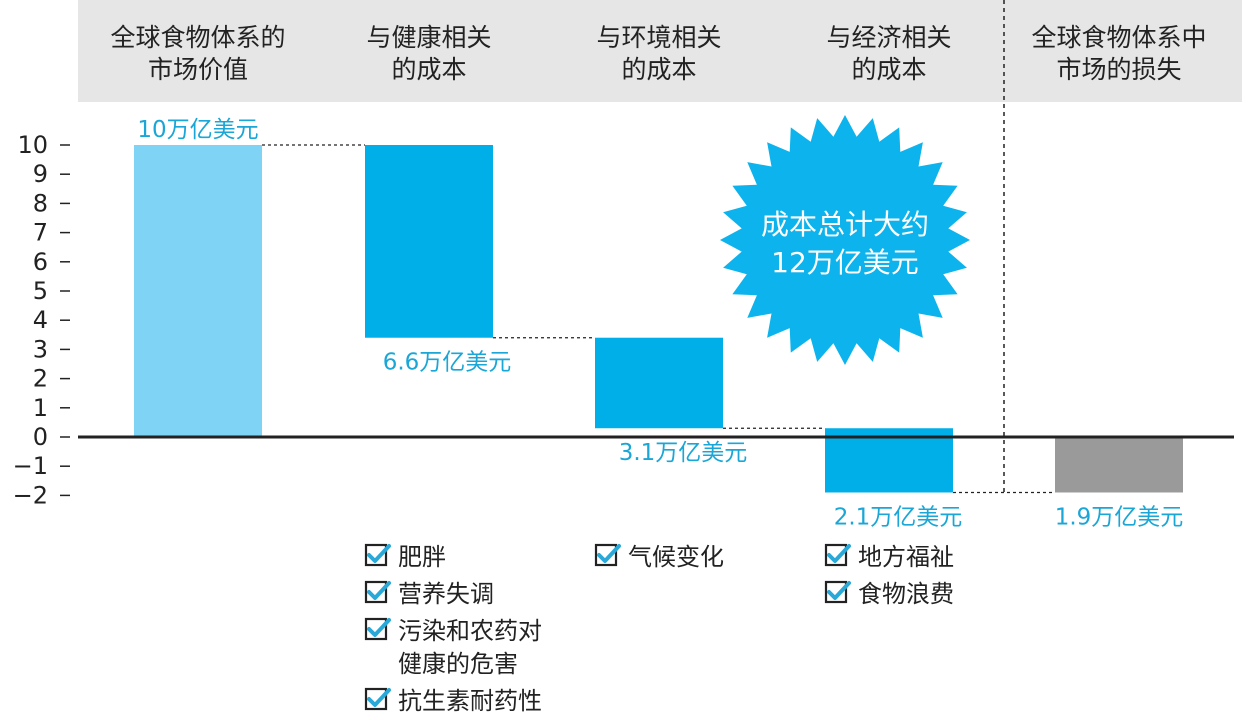 Image resolution: width=1260 pixels, height=720 pixels. I want to click on y-tick-label: 0, so click(40, 437).